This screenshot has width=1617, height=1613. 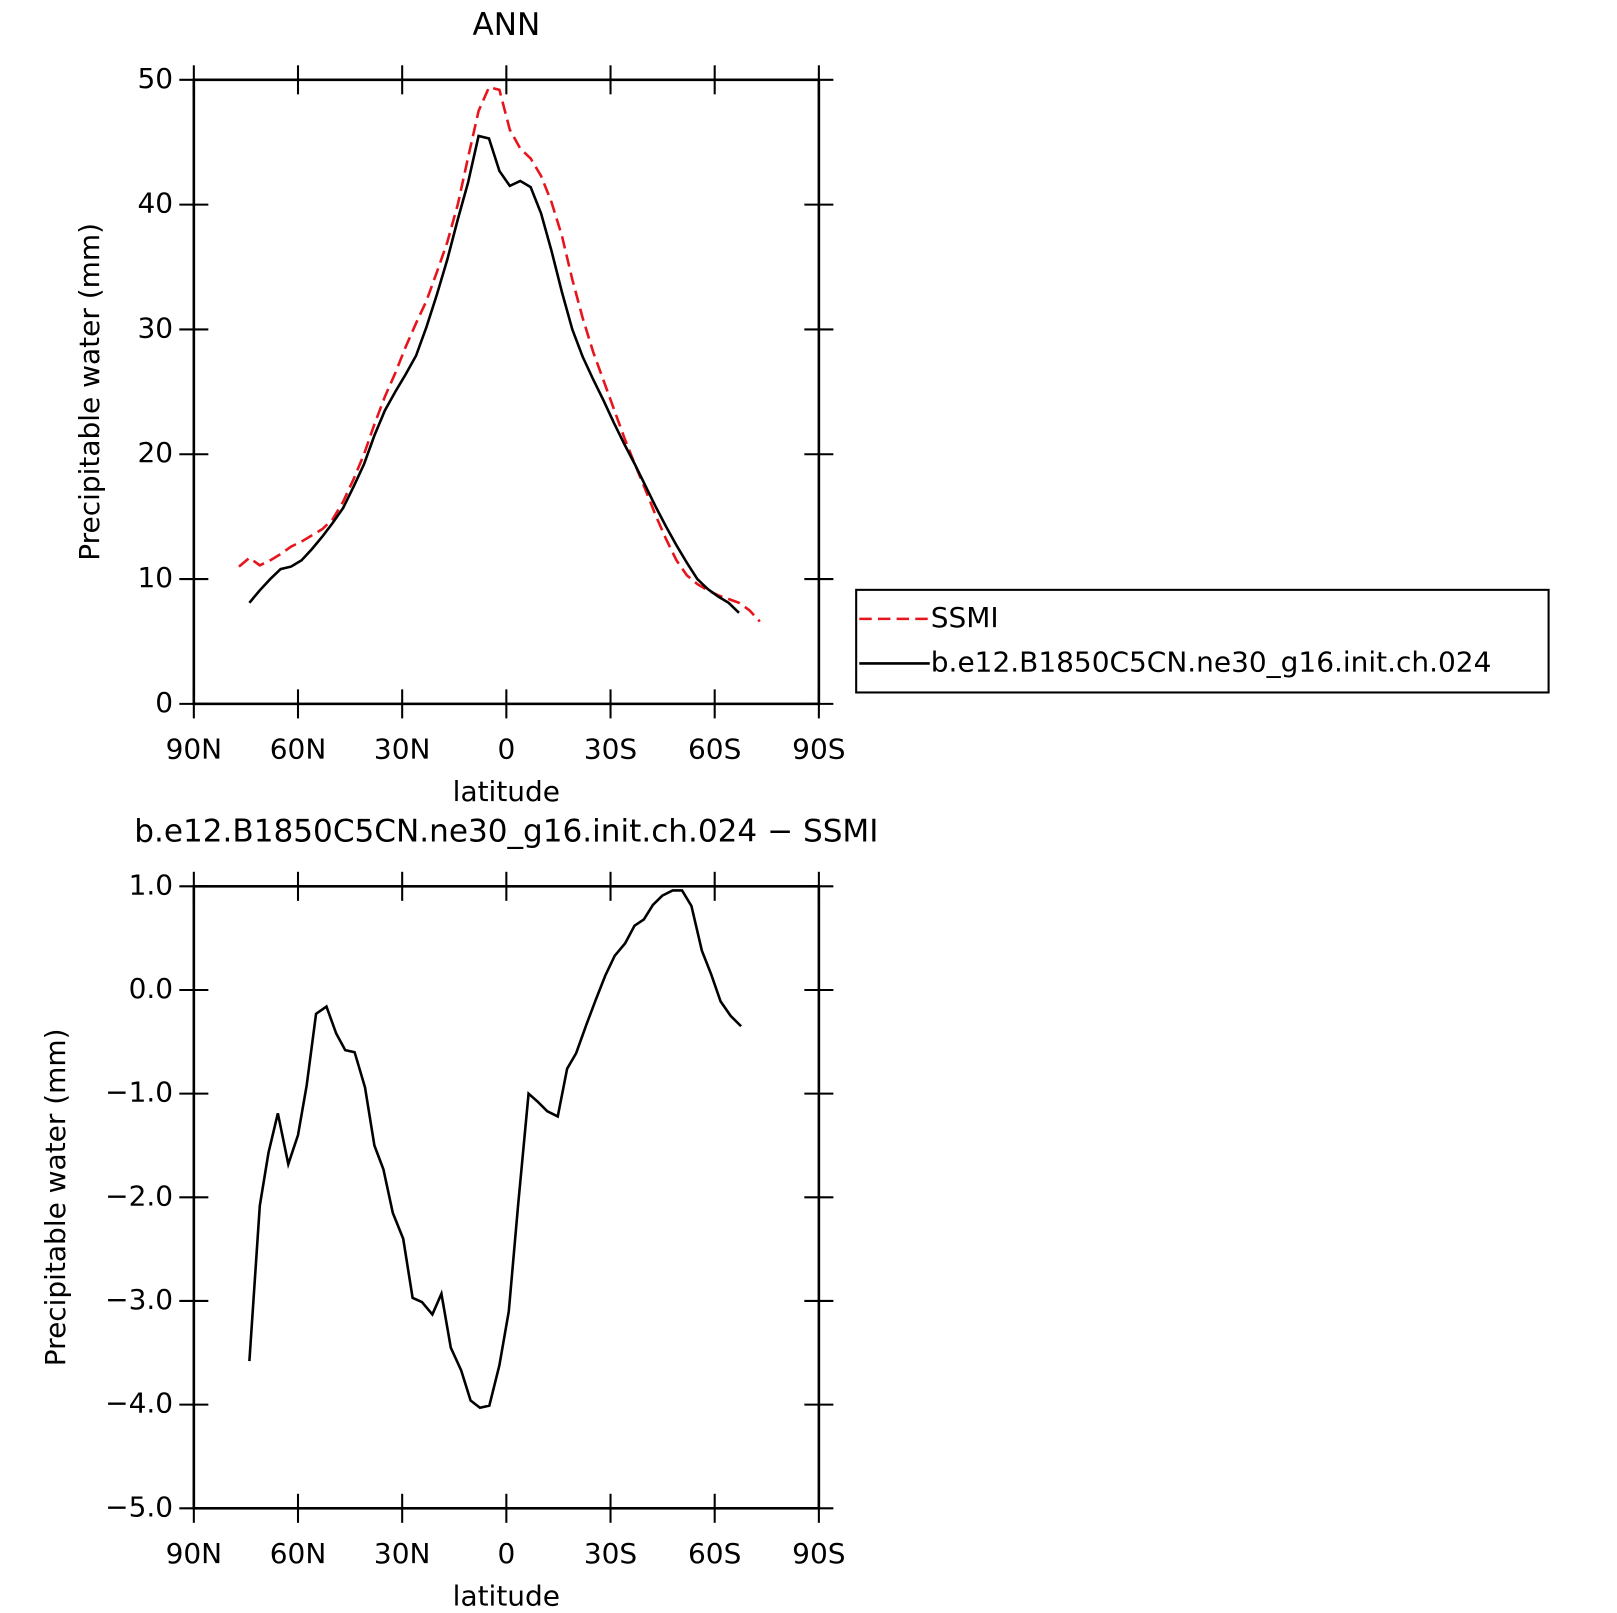 I want to click on chart-title: ANN, so click(x=506, y=25).